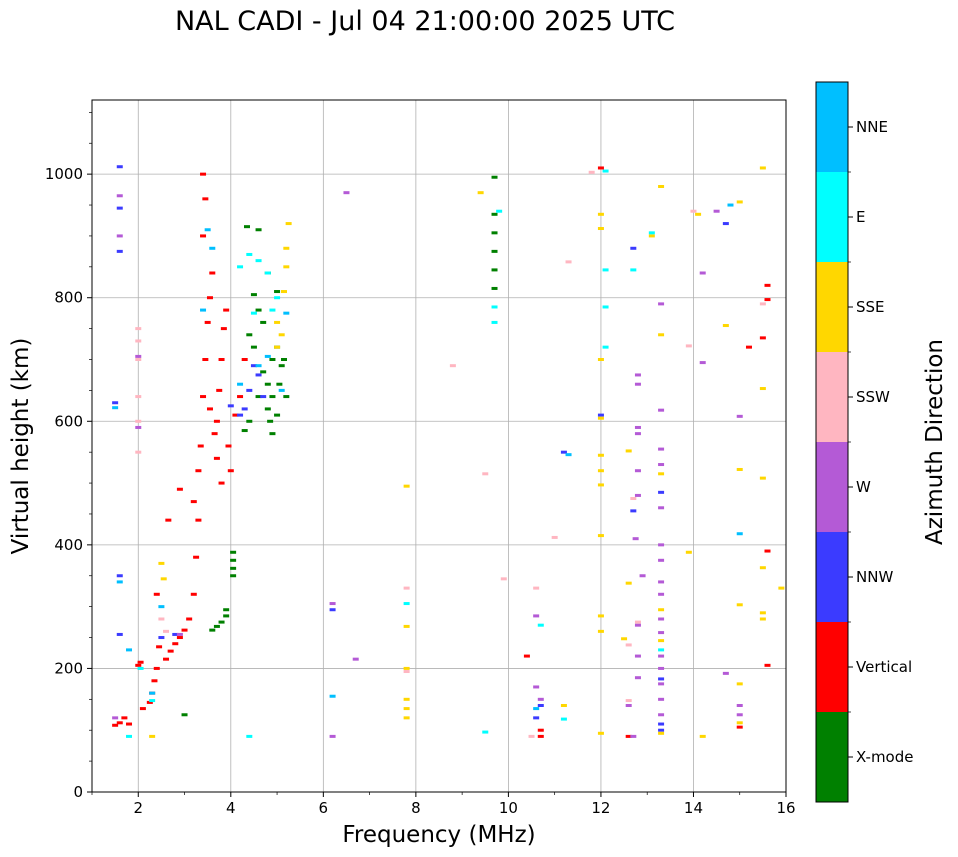  Describe the element at coordinates (324, 808) in the screenshot. I see `x-tick-label: 6` at that location.